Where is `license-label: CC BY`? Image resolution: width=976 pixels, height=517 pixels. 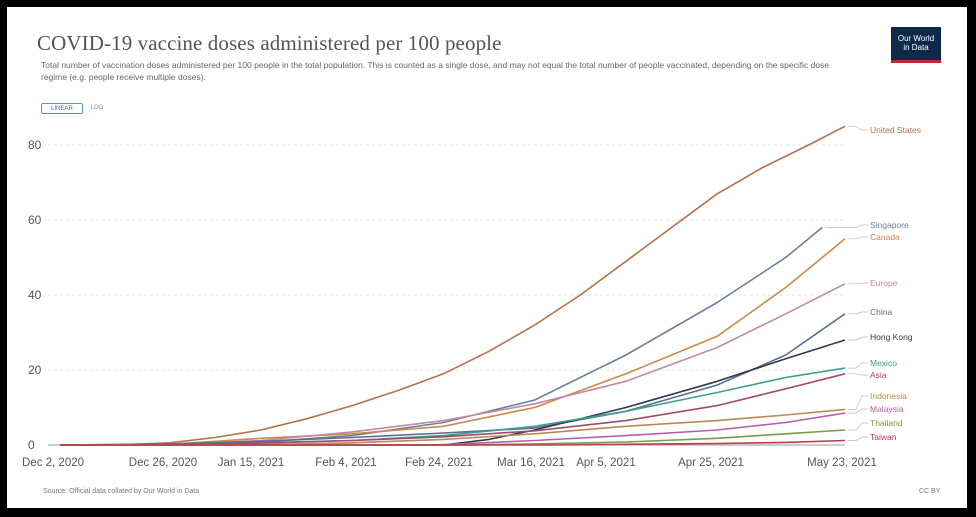 license-label: CC BY is located at coordinates (930, 491).